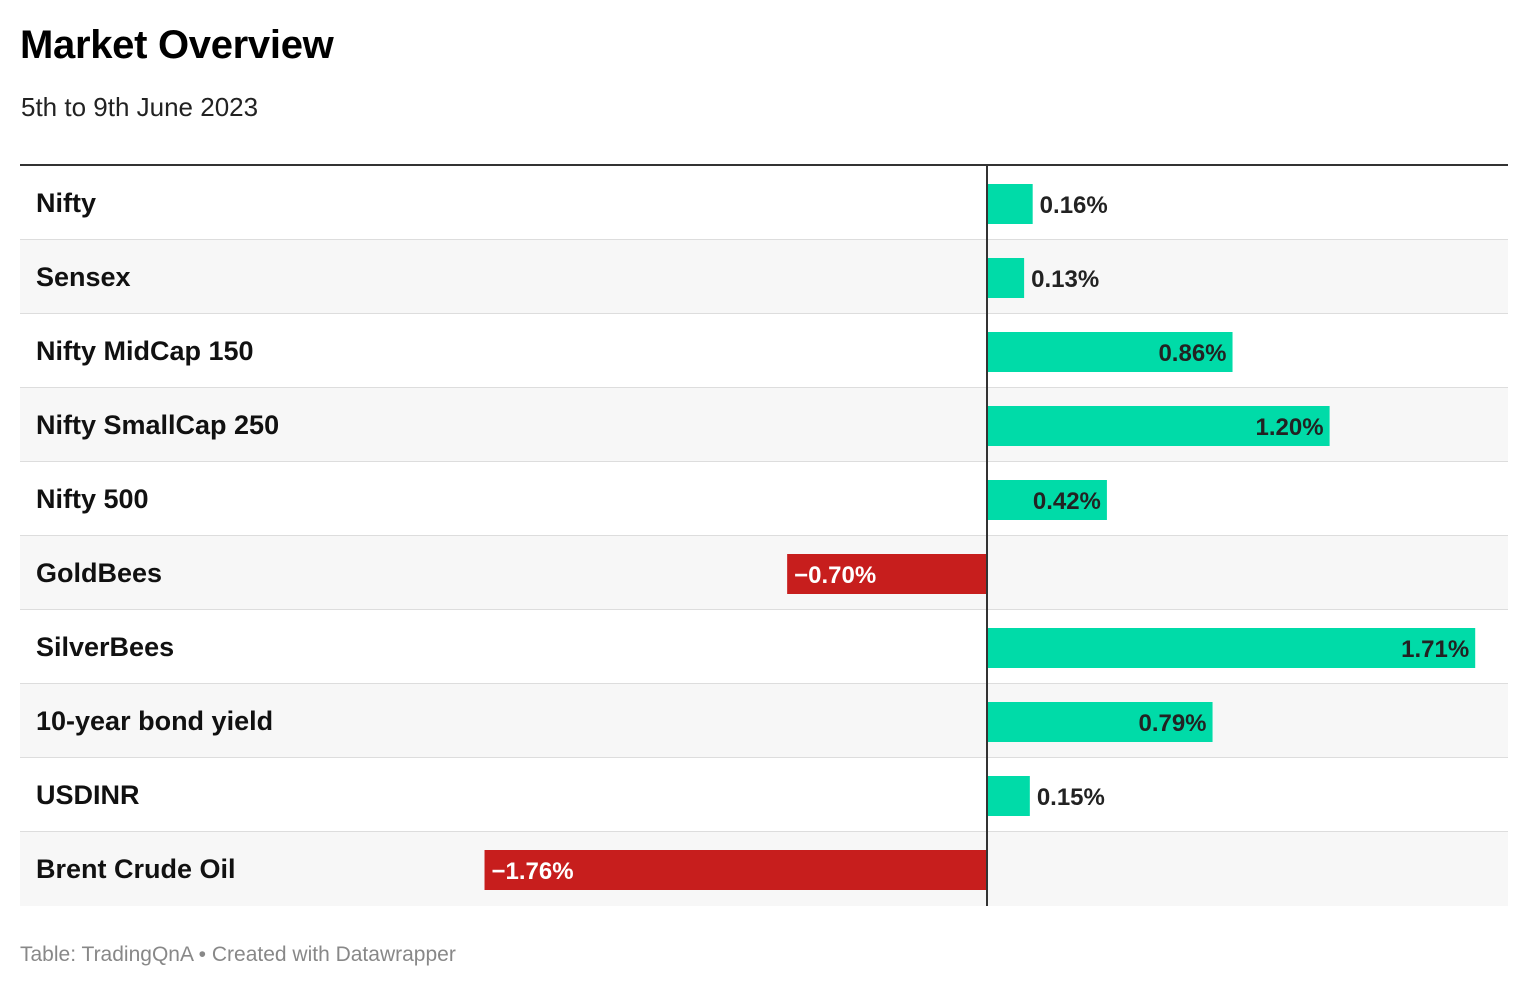  I want to click on bar-value-label: 0.15%, so click(1071, 797).